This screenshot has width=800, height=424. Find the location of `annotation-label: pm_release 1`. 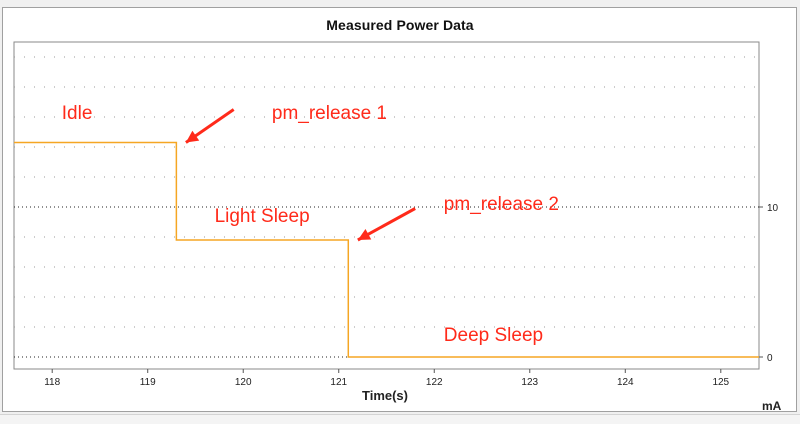

annotation-label: pm_release 1 is located at coordinates (329, 113).